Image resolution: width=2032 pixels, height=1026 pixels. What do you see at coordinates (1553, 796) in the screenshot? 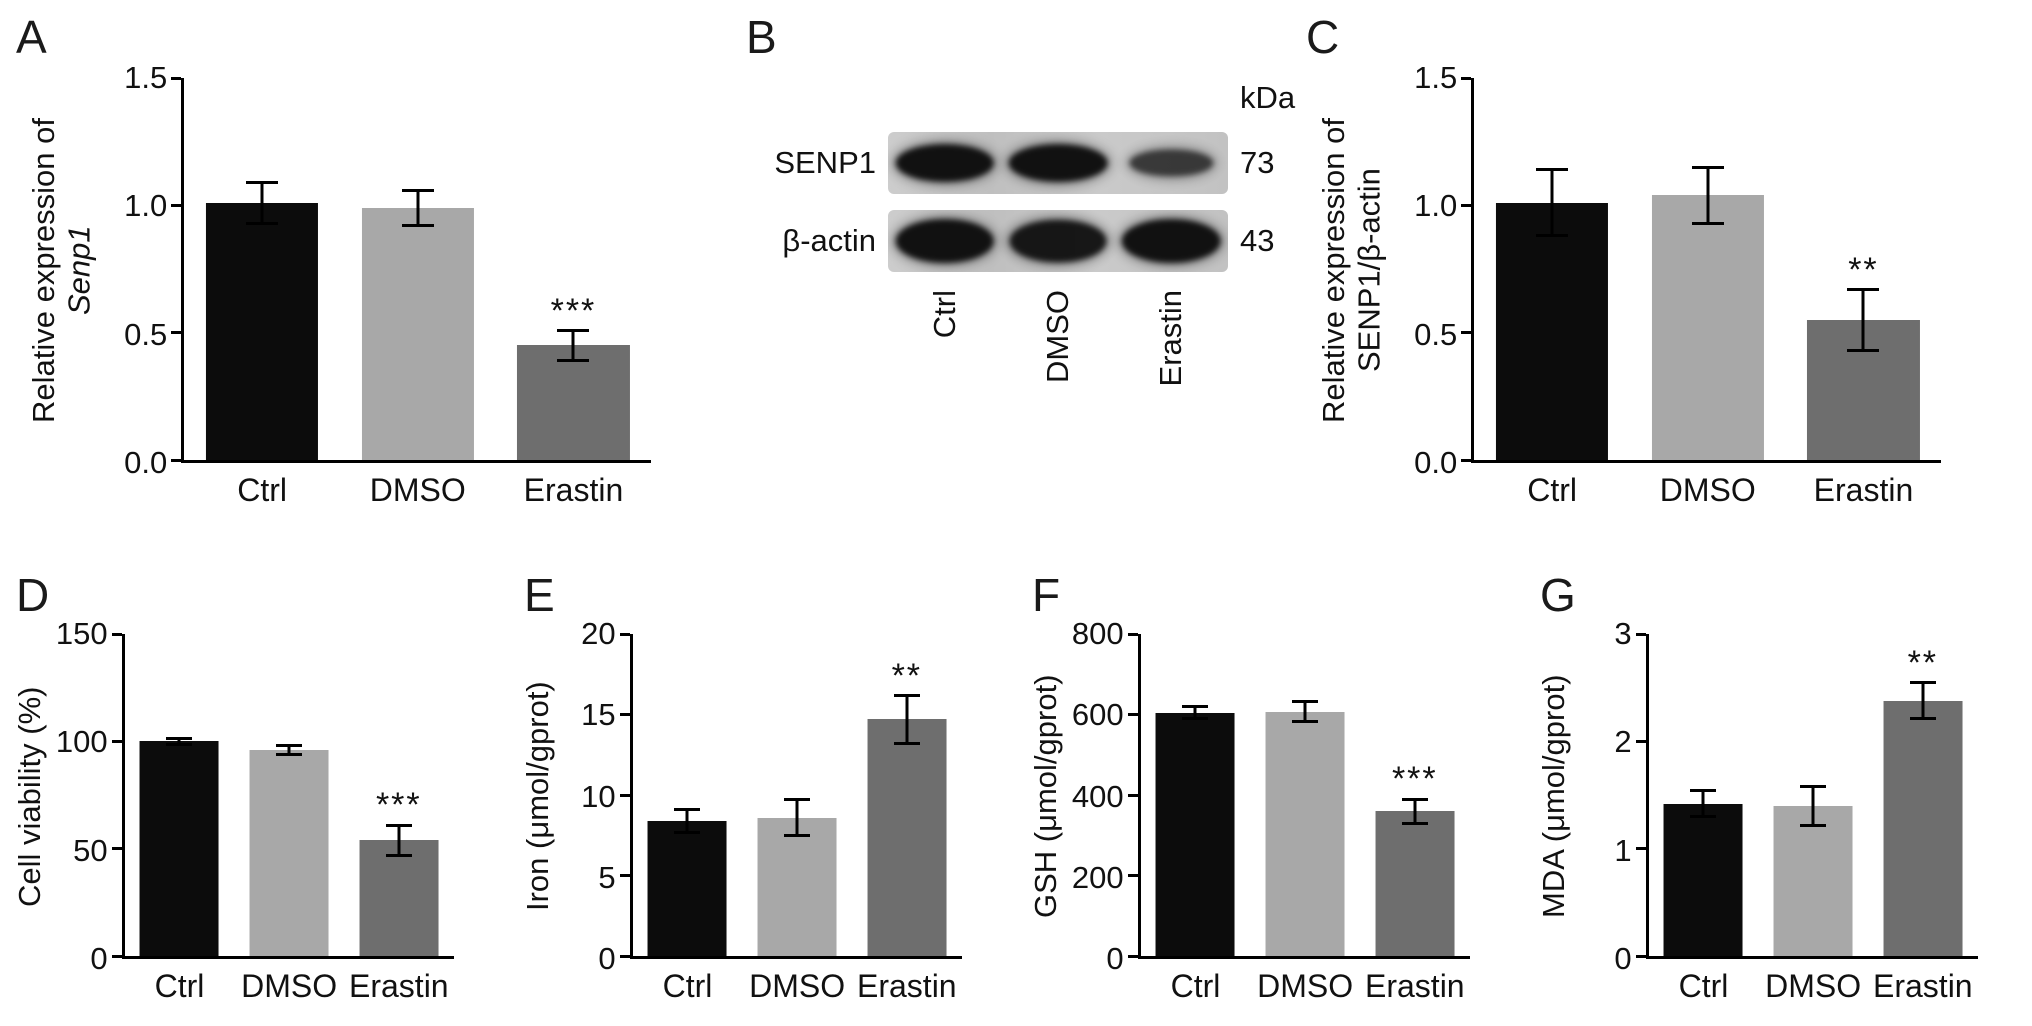
I see `y-axis-title-line: MDA (μmol/gprot)` at bounding box center [1553, 796].